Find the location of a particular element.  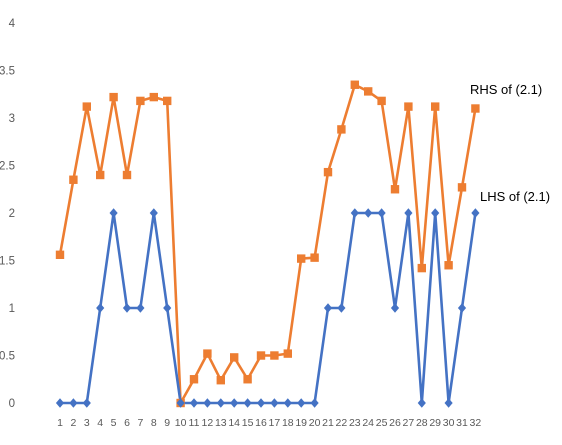

x-tick-label: 30 is located at coordinates (449, 423).